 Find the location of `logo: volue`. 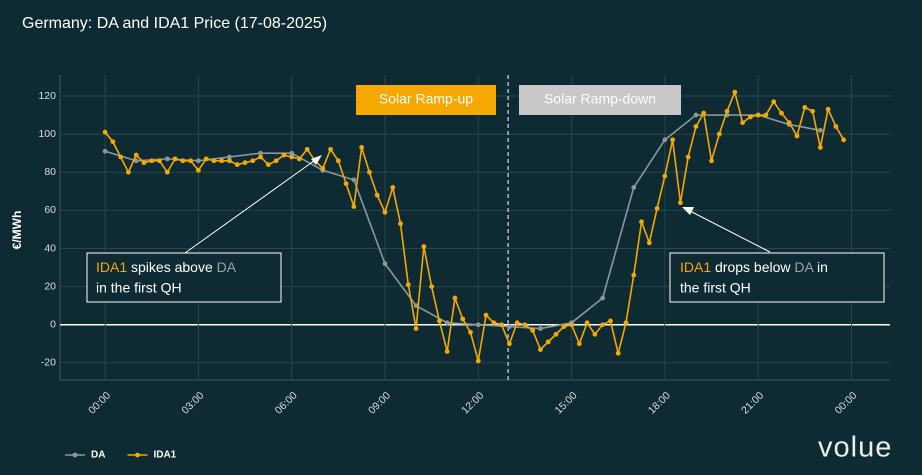

logo: volue is located at coordinates (855, 448).